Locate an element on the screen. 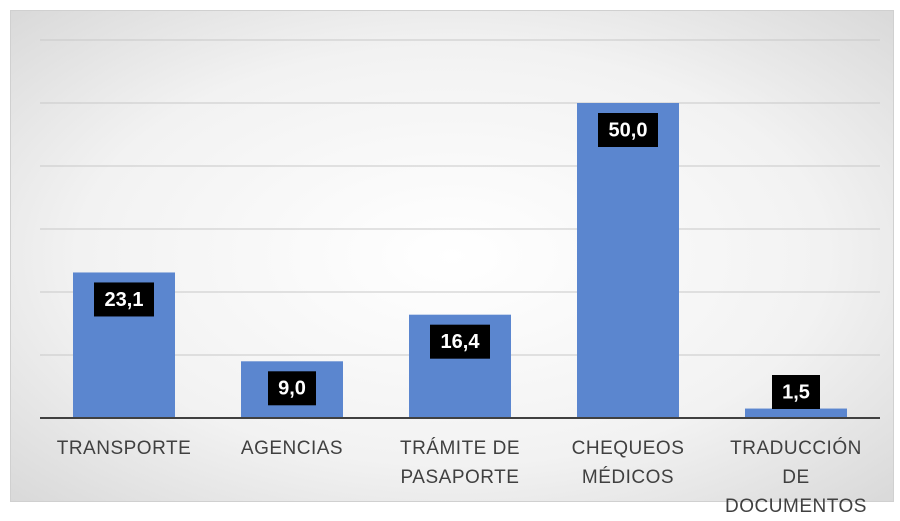 The image size is (900, 521). x-tick-label: TRADUCCIÓN DE DOCUMENTOS is located at coordinates (796, 477).